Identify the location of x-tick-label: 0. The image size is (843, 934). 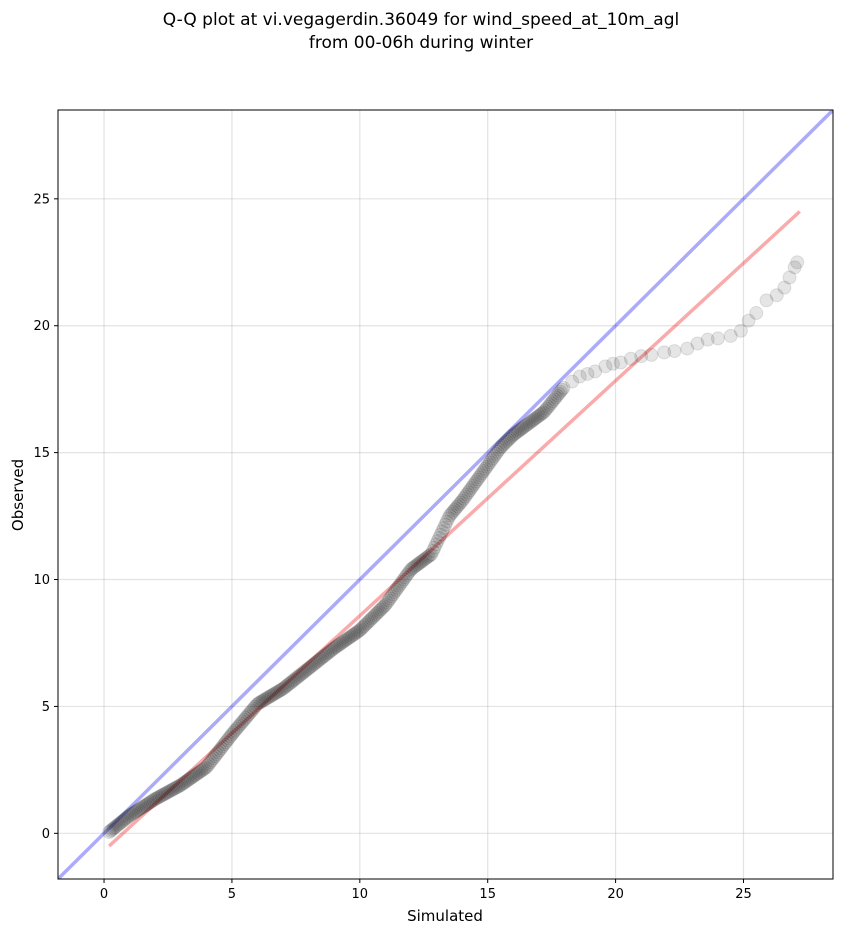
(104, 894).